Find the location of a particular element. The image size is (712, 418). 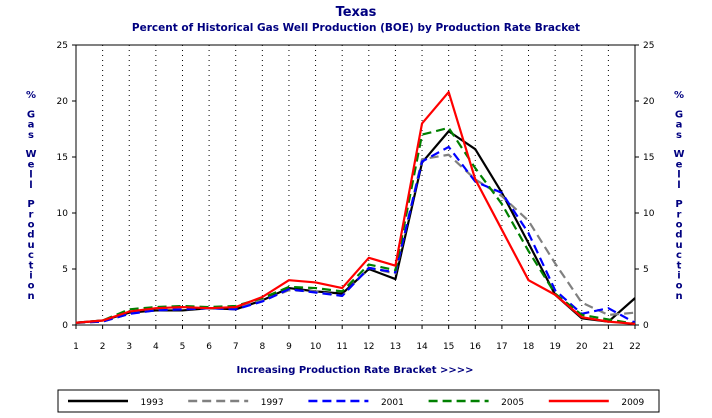

x-tick-label: 16 is located at coordinates (476, 347).